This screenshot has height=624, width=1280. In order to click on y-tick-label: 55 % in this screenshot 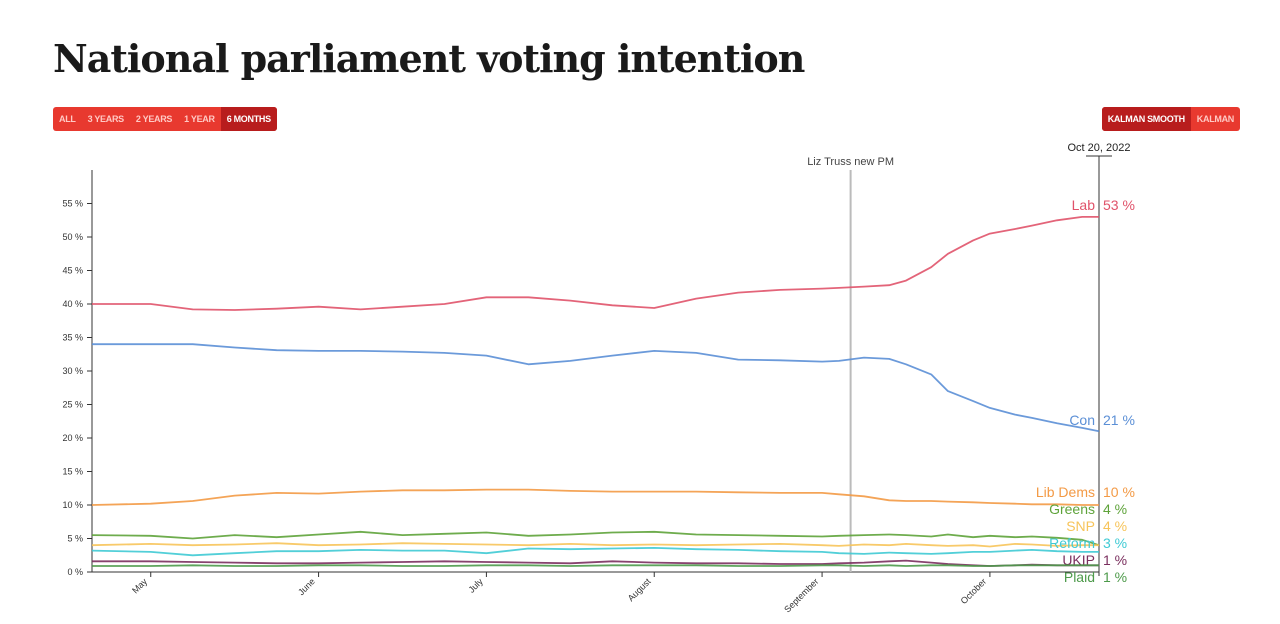, I will do `click(72, 204)`.